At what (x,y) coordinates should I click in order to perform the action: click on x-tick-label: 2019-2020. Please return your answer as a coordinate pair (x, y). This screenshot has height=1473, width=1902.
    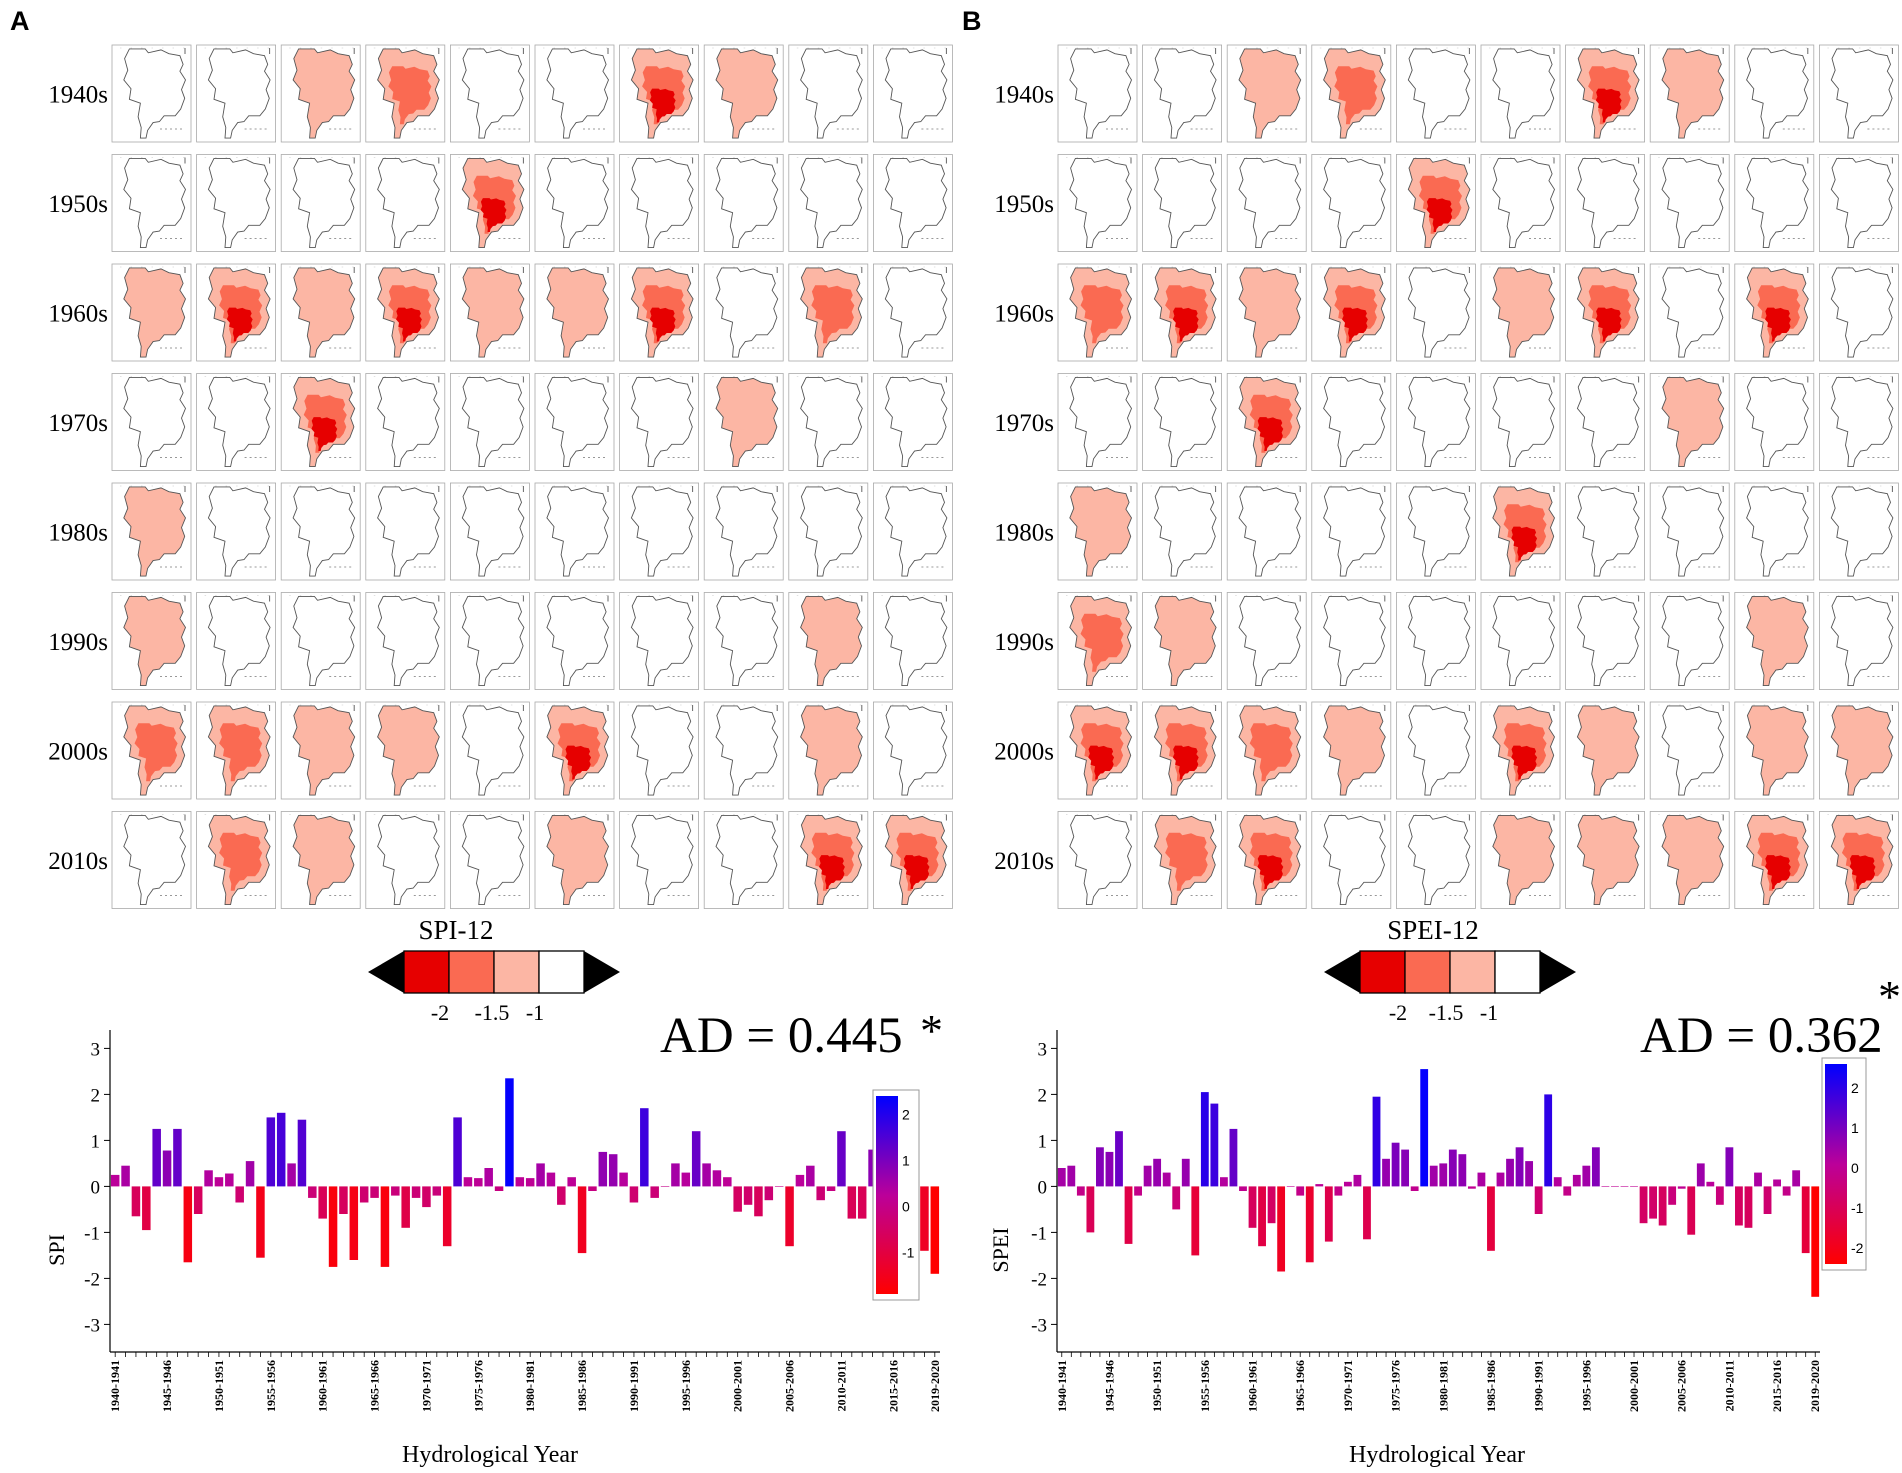
    Looking at the image, I should click on (1815, 1386).